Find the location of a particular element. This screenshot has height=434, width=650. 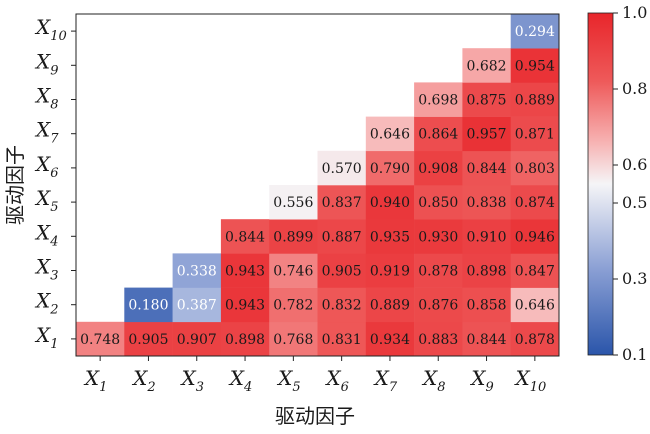

cell-value-label: 0.748 is located at coordinates (100, 340).